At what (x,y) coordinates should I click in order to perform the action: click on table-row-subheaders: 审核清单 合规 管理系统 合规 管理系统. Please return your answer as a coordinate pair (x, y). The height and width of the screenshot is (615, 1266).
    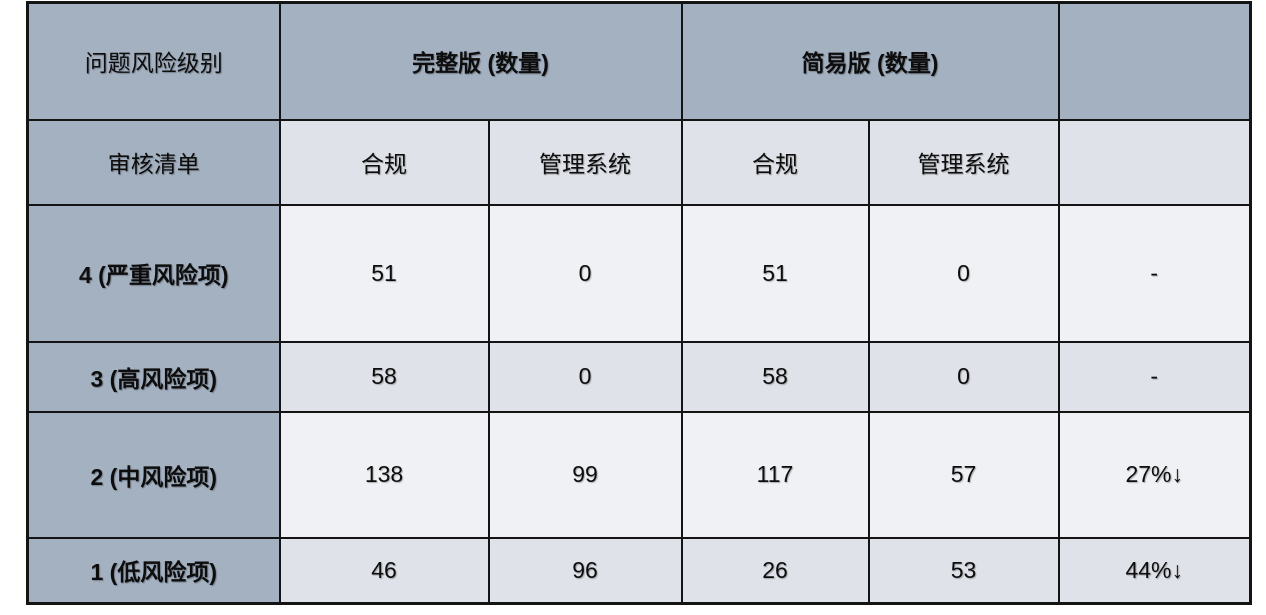
    Looking at the image, I should click on (639, 162).